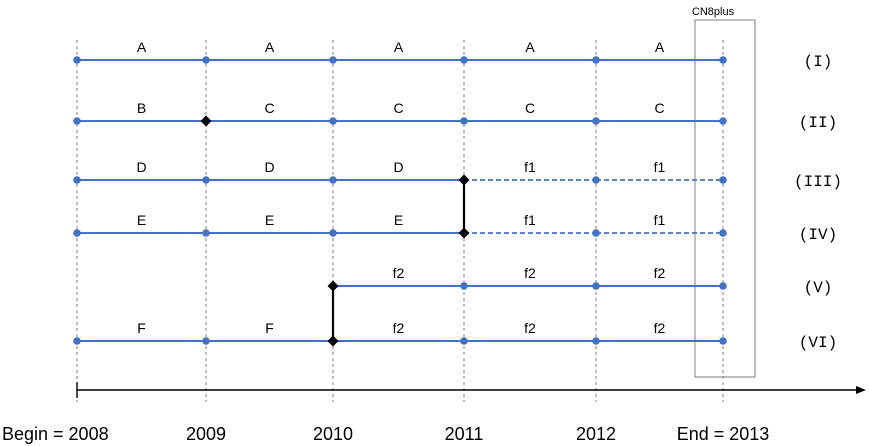 The width and height of the screenshot is (869, 446). What do you see at coordinates (818, 288) in the screenshot?
I see `row-label-5: (V)` at bounding box center [818, 288].